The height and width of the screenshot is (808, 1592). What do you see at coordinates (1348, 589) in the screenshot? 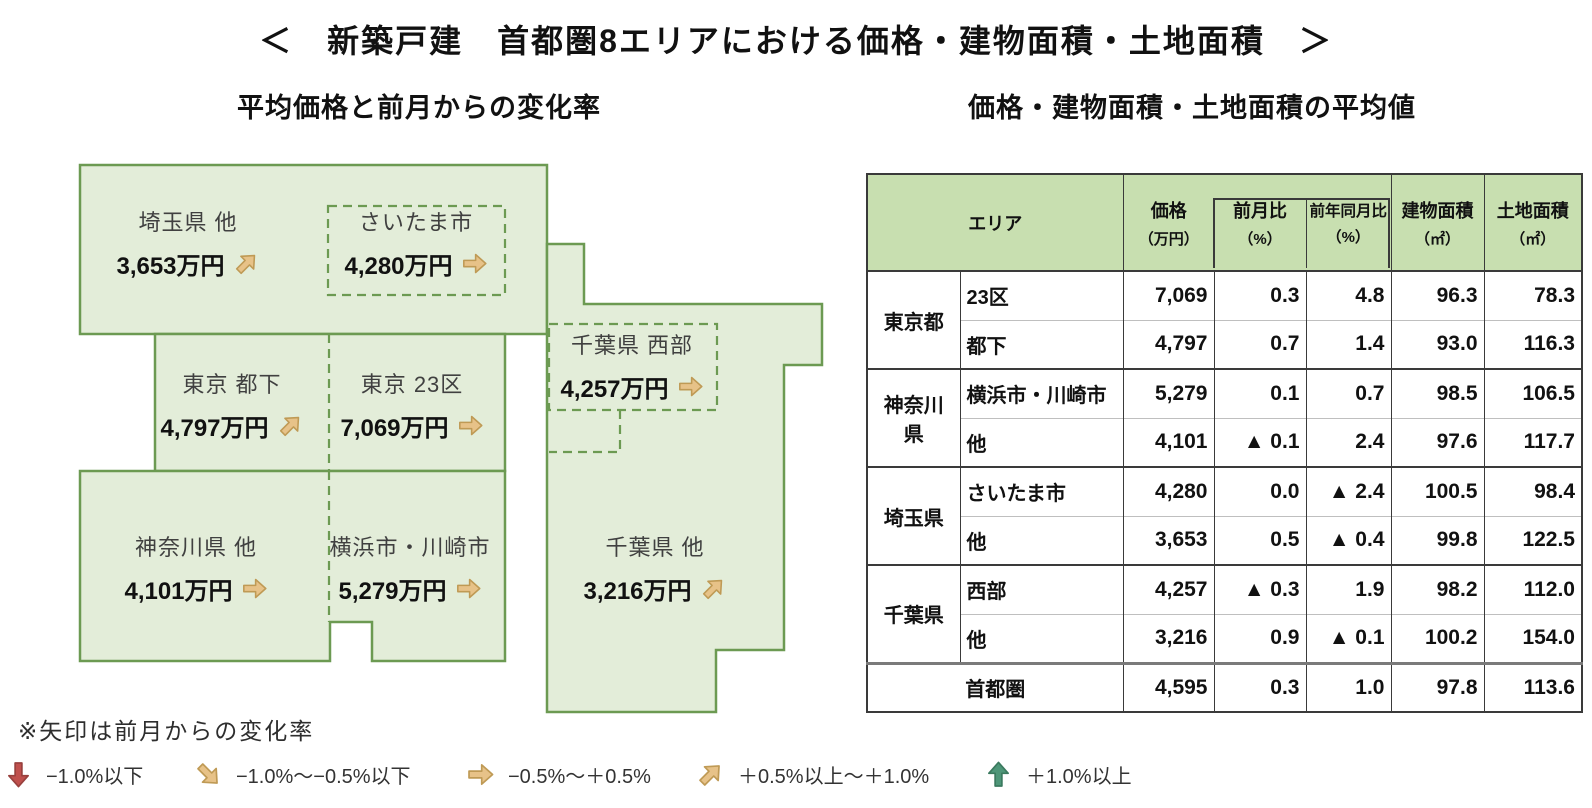
I see `yoy-cell: 1.9` at bounding box center [1348, 589].